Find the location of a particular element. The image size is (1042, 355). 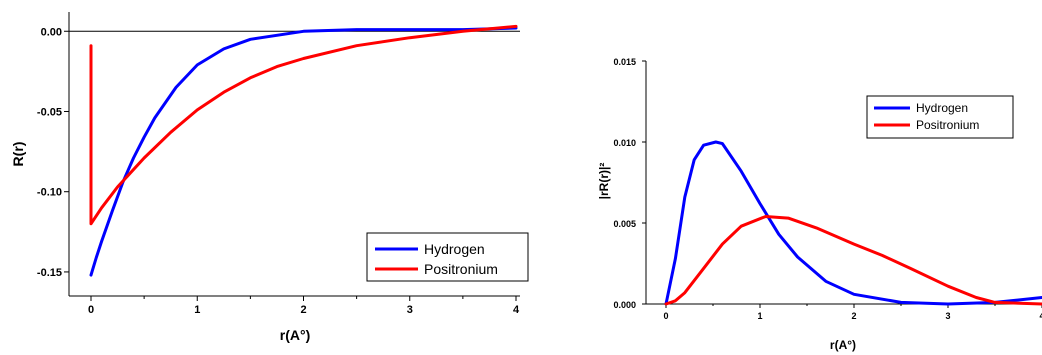

series-line-positronium is located at coordinates (853, 260).